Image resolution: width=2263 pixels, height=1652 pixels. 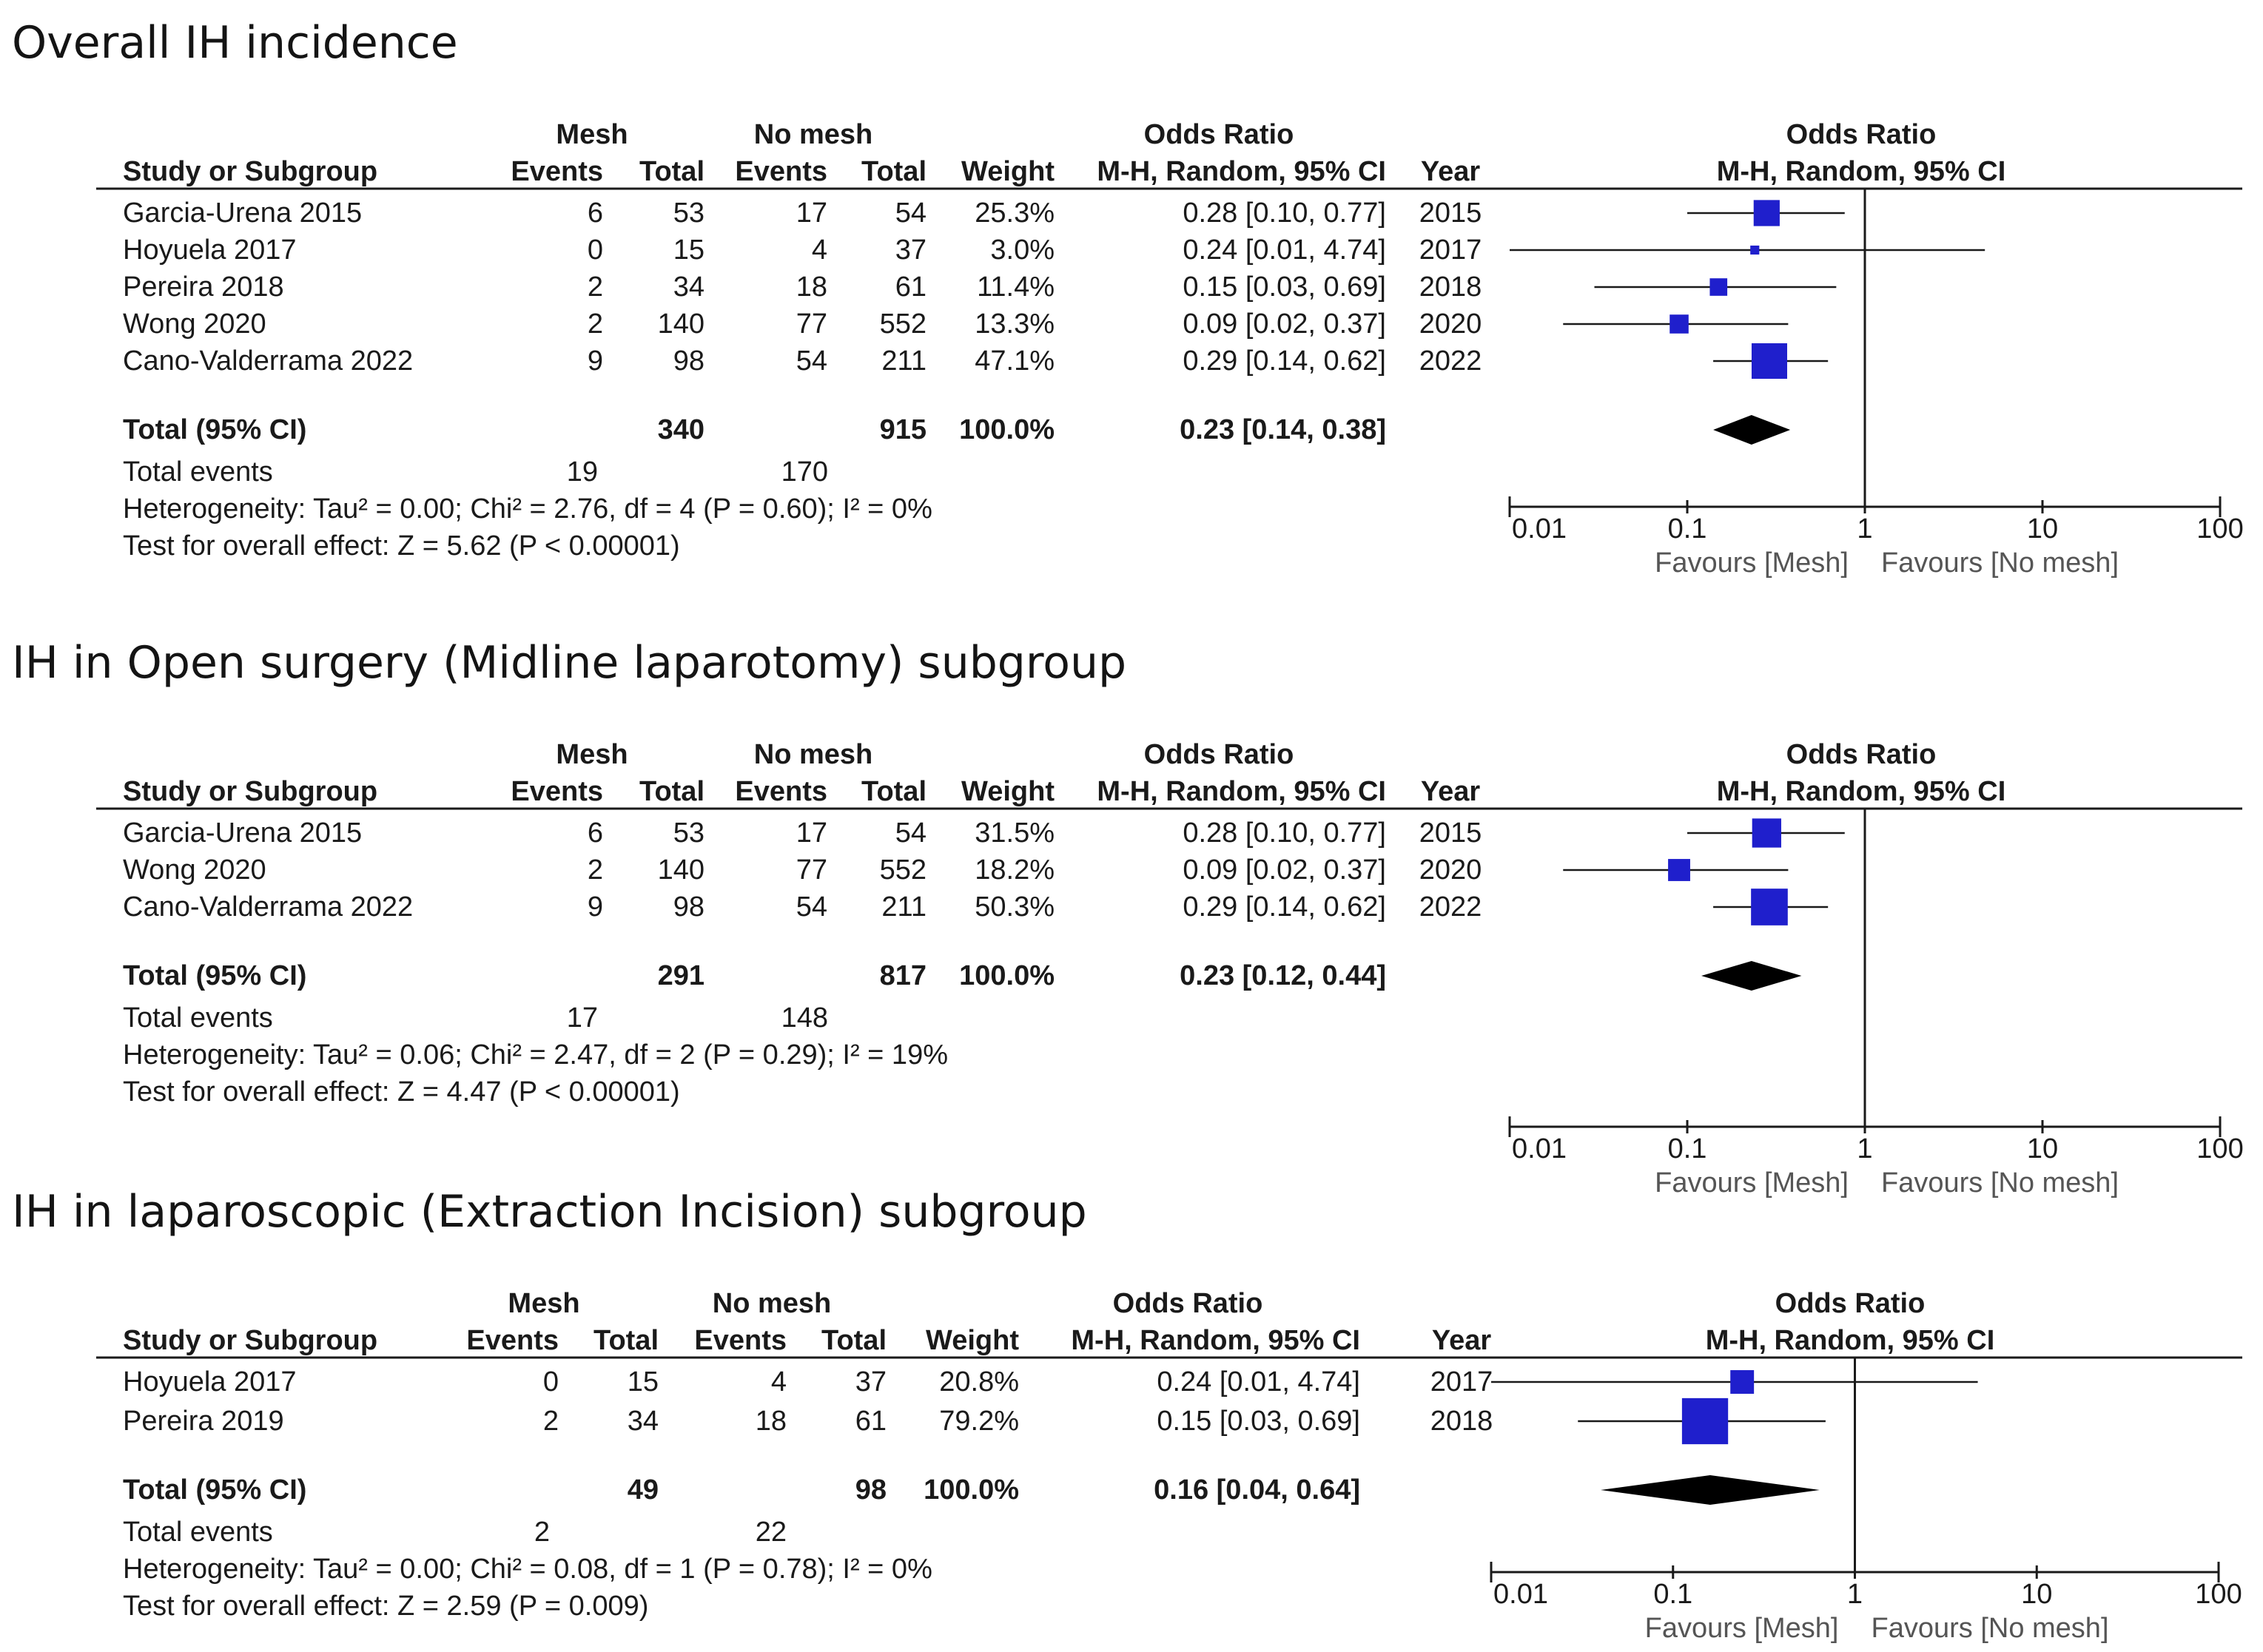 I want to click on events-no-mesh: 17, so click(x=811, y=213).